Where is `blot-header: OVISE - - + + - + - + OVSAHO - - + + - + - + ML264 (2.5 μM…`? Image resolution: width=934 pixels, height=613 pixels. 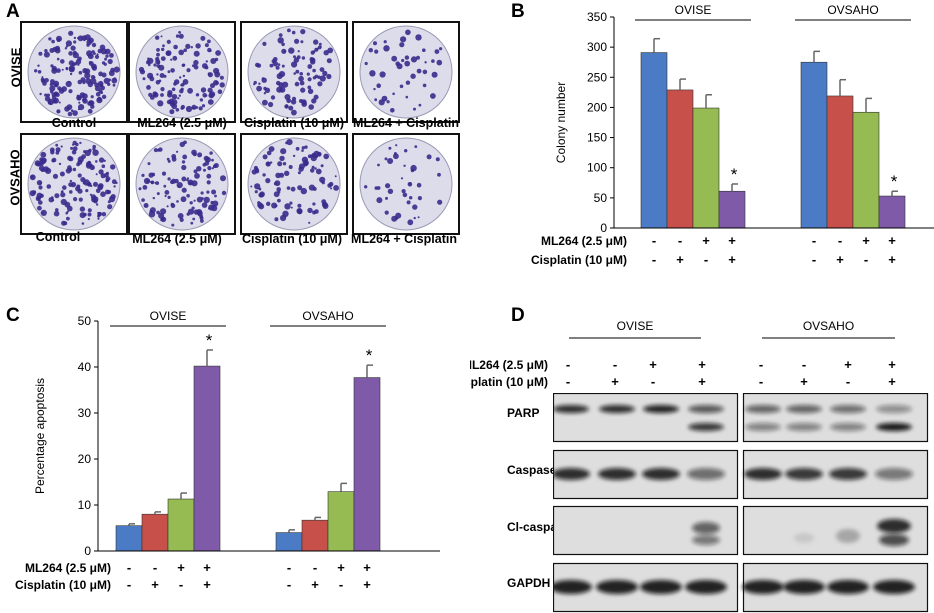 blot-header: OVISE - - + + - + - + OVSAHO - - + + - + - + ML264 (2.5 μM… is located at coordinates (683, 354).